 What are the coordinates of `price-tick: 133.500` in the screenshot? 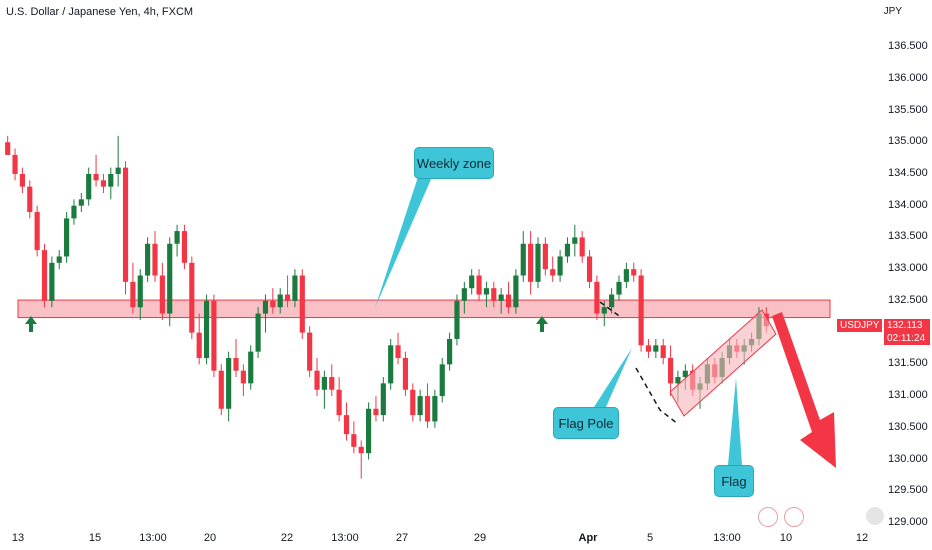 It's located at (908, 236).